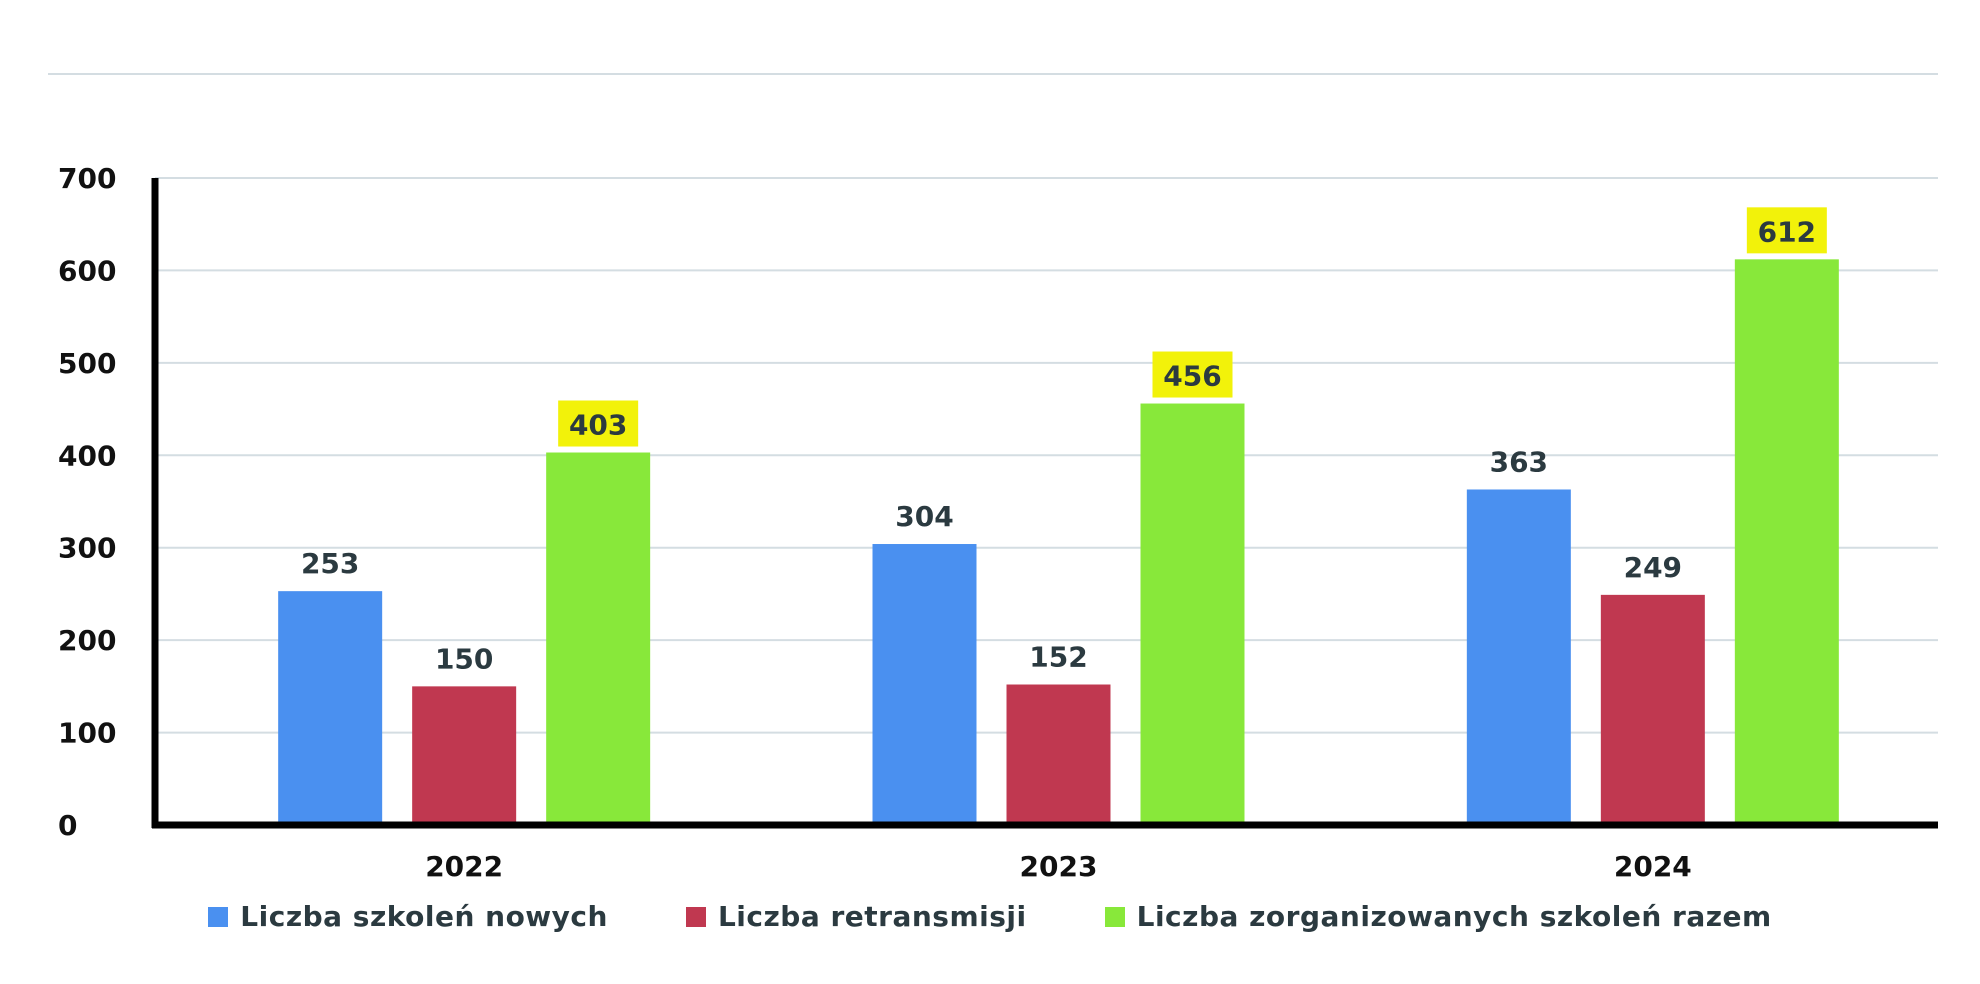  I want to click on legend-item: Liczba szkoleń nowych, so click(408, 916).